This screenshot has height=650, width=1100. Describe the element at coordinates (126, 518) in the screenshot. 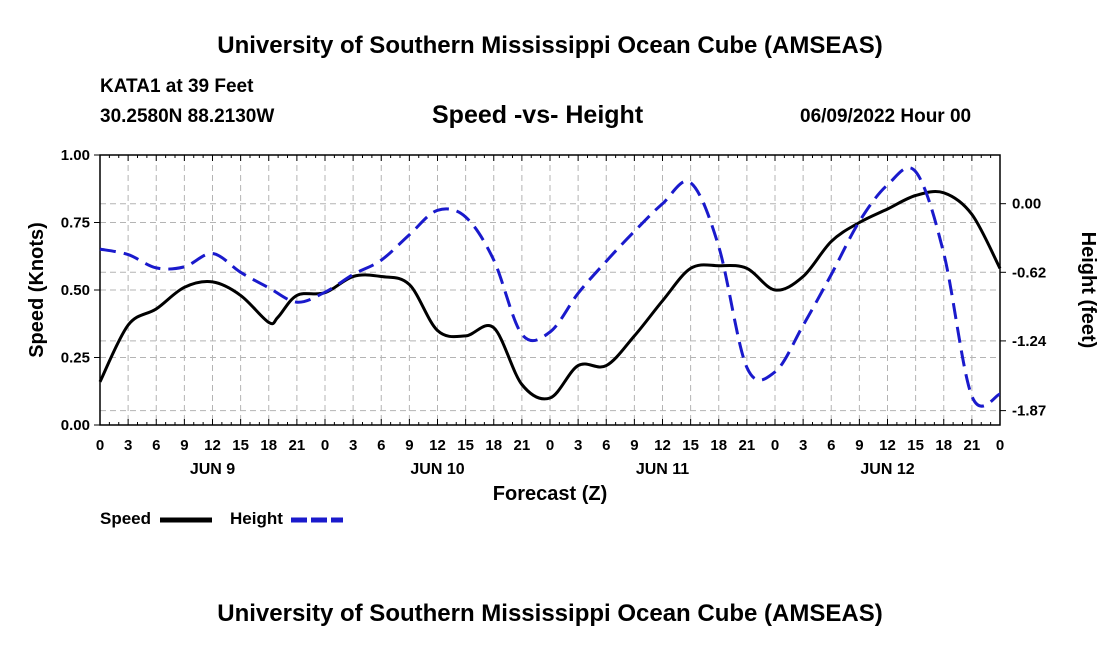

I see `legend-speed-label: Speed` at that location.